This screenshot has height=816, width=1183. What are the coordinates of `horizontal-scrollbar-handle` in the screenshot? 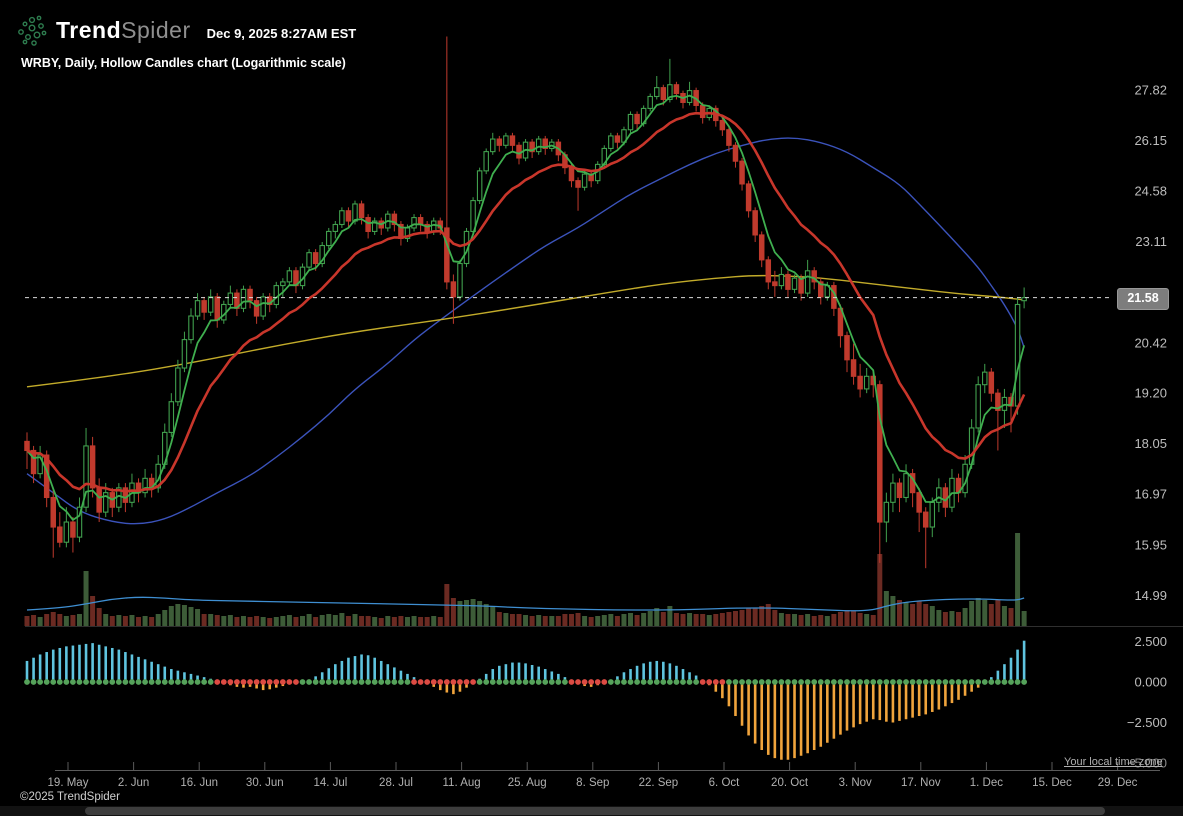 It's located at (595, 811).